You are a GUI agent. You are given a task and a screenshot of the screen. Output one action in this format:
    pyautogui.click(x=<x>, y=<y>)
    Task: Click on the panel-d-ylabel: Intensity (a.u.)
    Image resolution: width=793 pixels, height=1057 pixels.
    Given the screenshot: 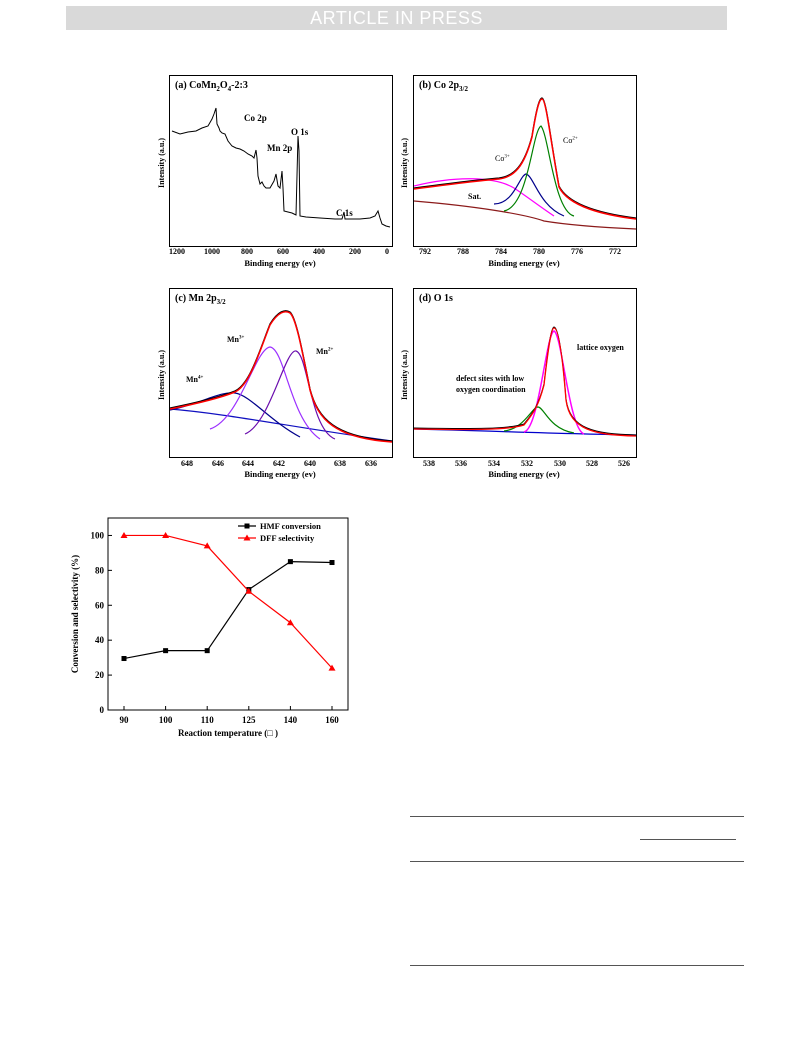 What is the action you would take?
    pyautogui.click(x=404, y=374)
    